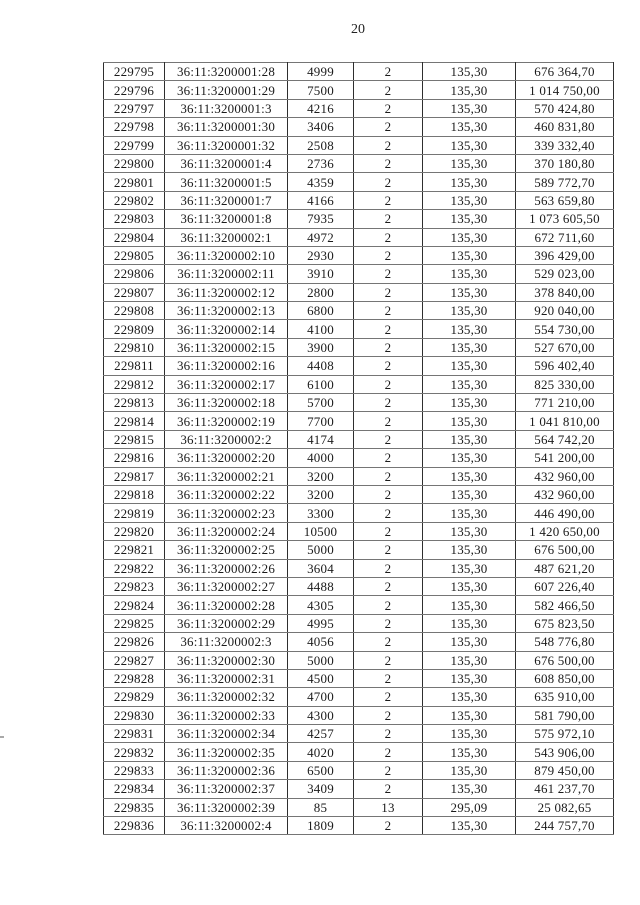 The image size is (640, 905). Describe the element at coordinates (226, 255) in the screenshot. I see `table-cell: 36:11:3200002:10` at that location.